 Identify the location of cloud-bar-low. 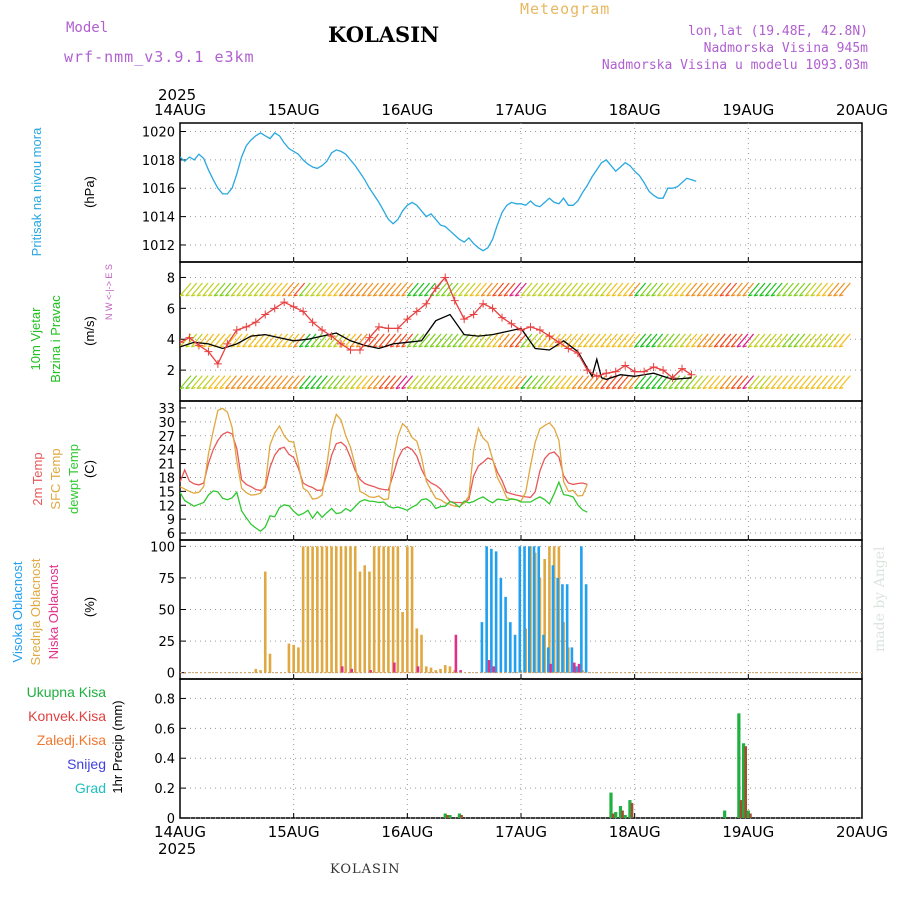
(370, 671).